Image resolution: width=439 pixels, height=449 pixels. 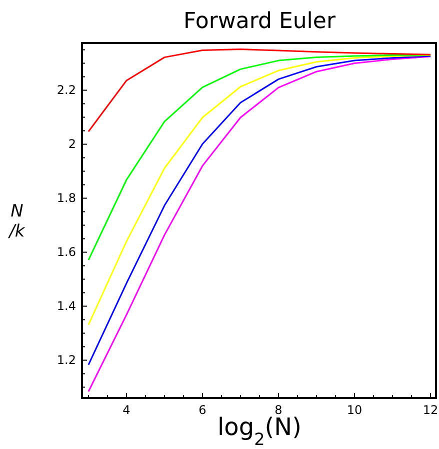 What do you see at coordinates (66, 360) in the screenshot?
I see `y-tick-label: 1.2` at bounding box center [66, 360].